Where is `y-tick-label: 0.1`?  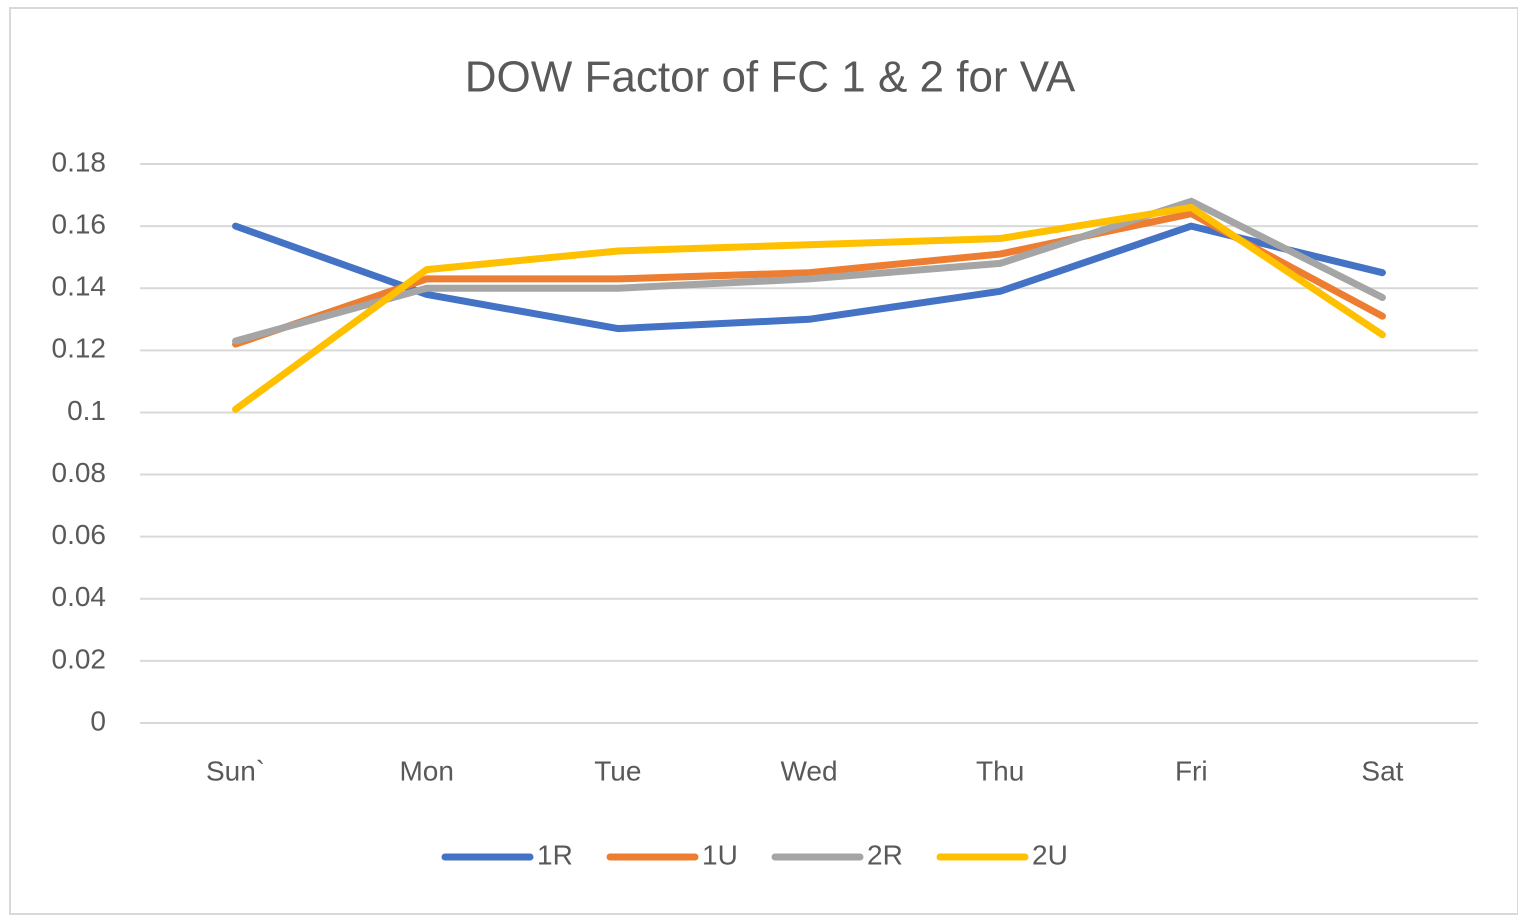
y-tick-label: 0.1 is located at coordinates (86, 410).